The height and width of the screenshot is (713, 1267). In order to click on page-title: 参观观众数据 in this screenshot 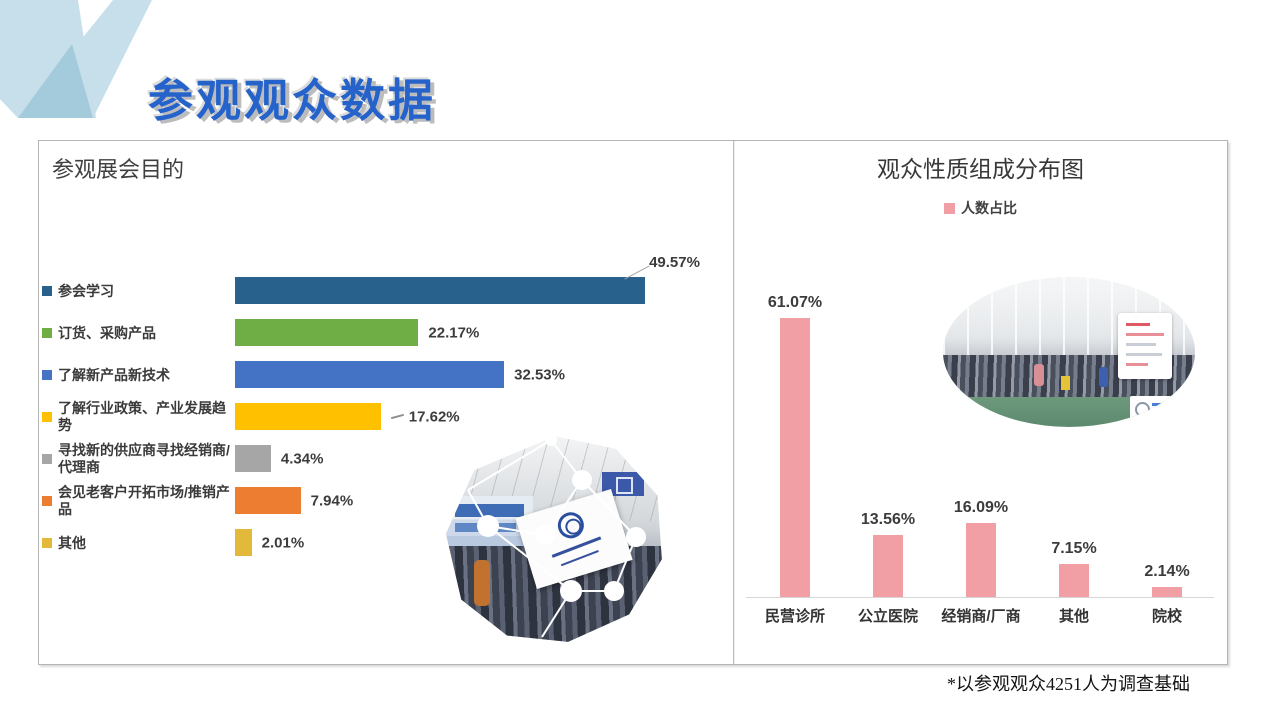, I will do `click(292, 100)`.